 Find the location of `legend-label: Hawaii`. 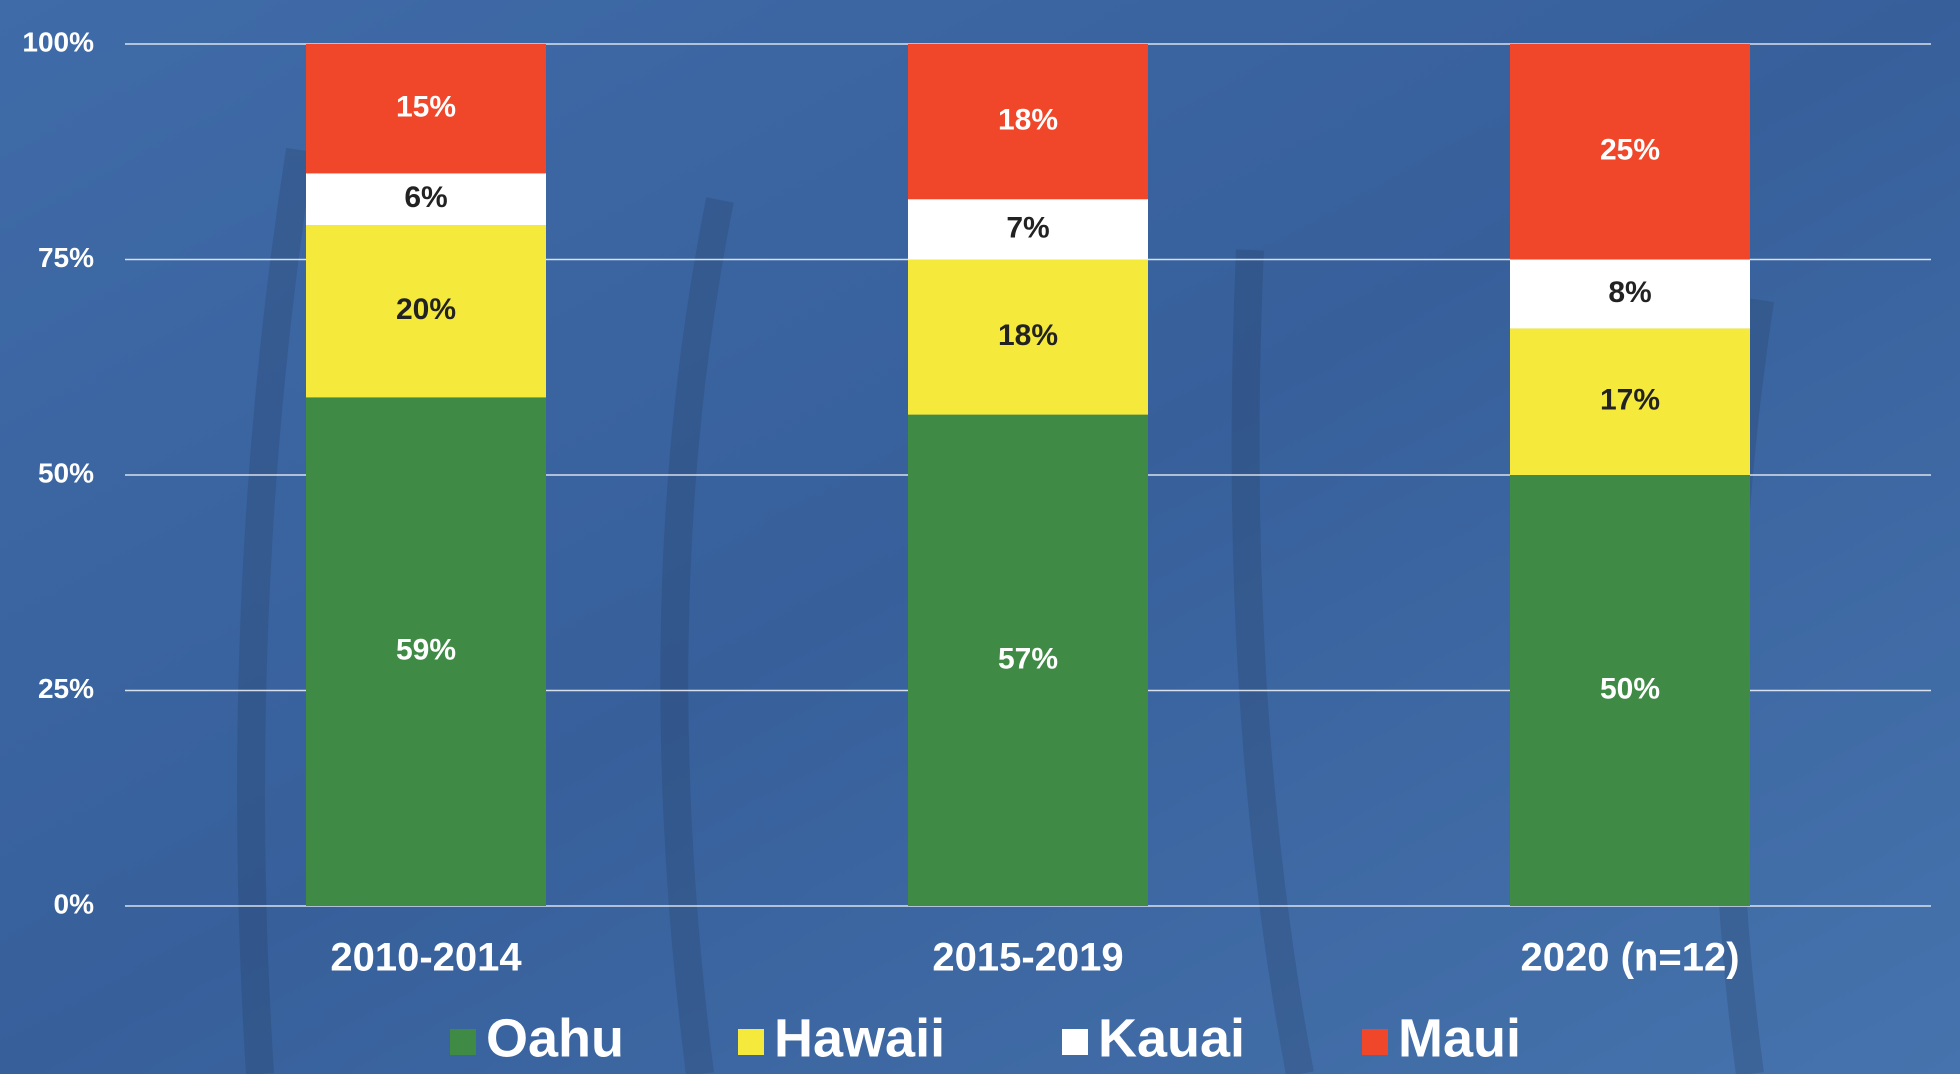

legend-label: Hawaii is located at coordinates (859, 1038).